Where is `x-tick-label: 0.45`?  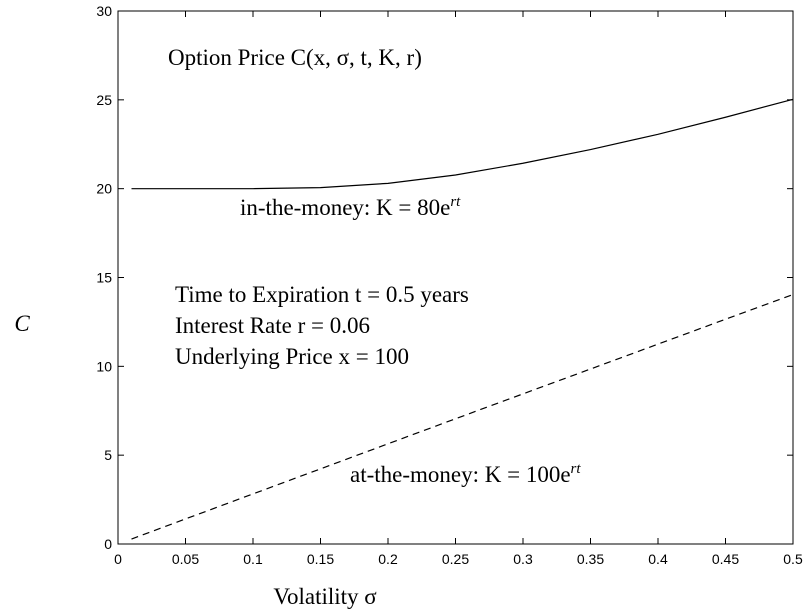
x-tick-label: 0.45 is located at coordinates (725, 559).